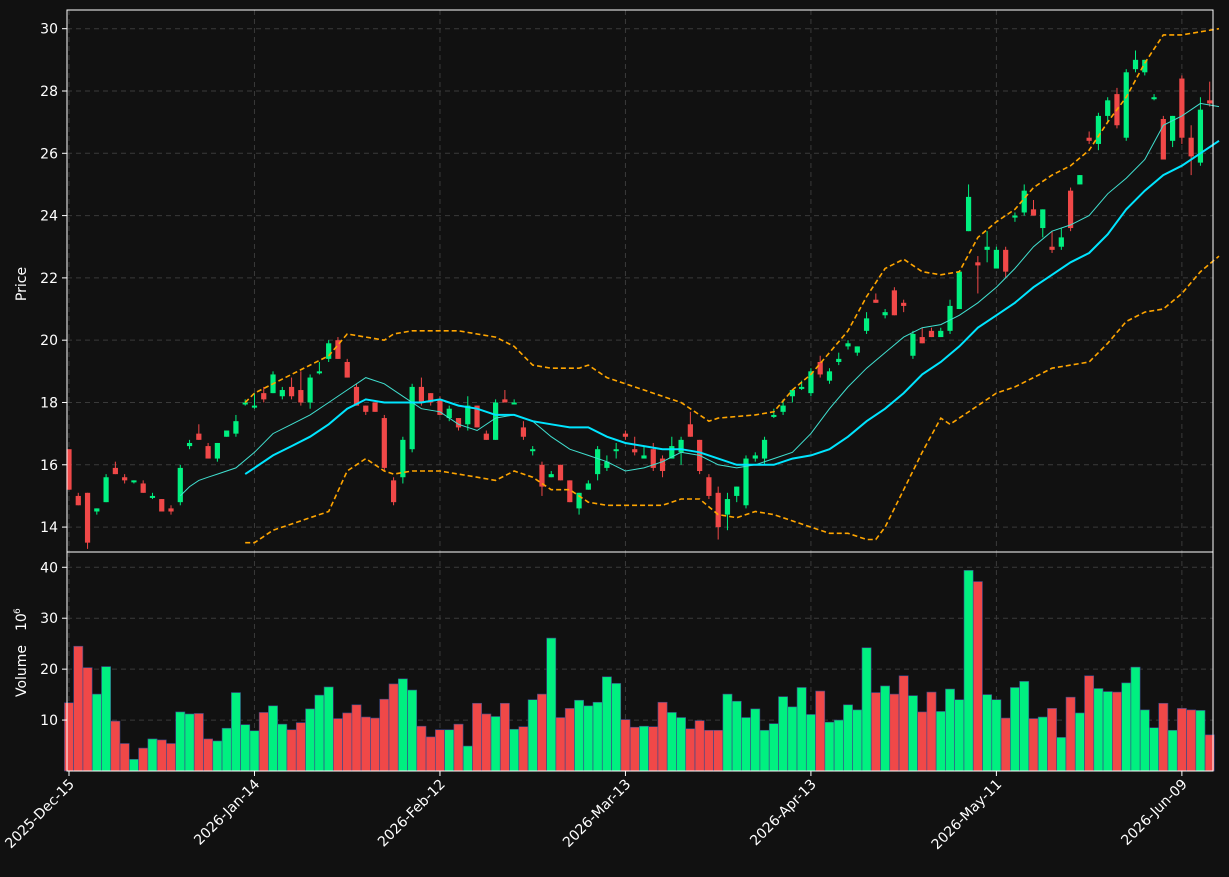  What do you see at coordinates (49, 568) in the screenshot?
I see `volume-y-tick-label: 40` at bounding box center [49, 568].